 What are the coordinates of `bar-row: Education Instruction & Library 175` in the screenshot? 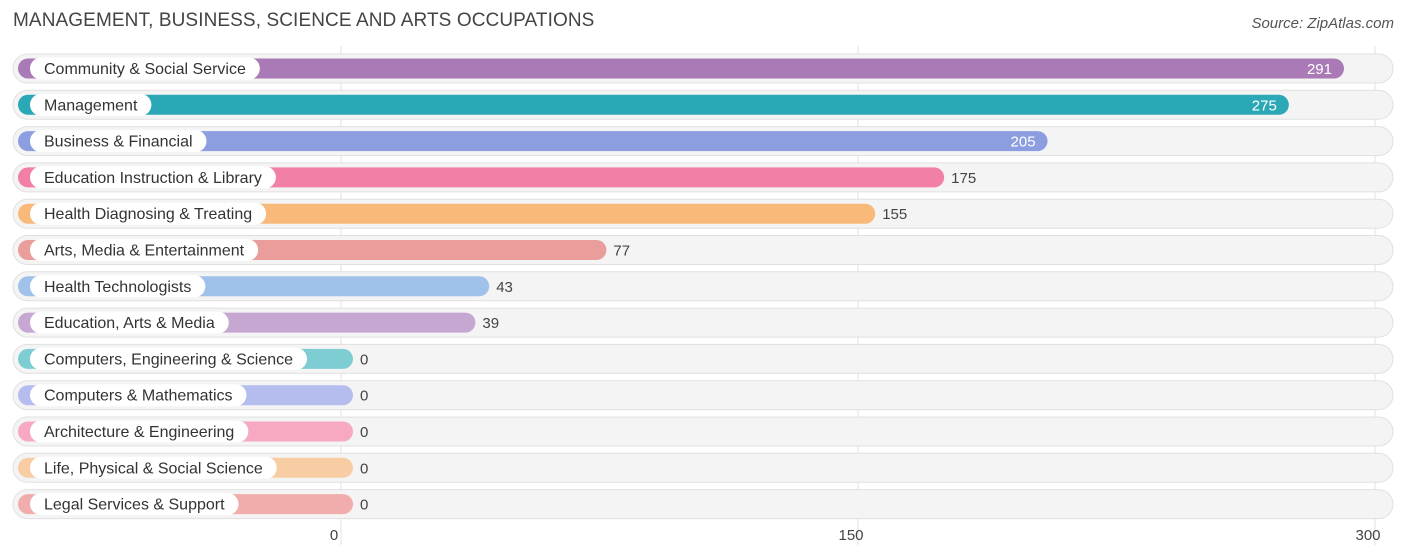 It's located at (703, 177).